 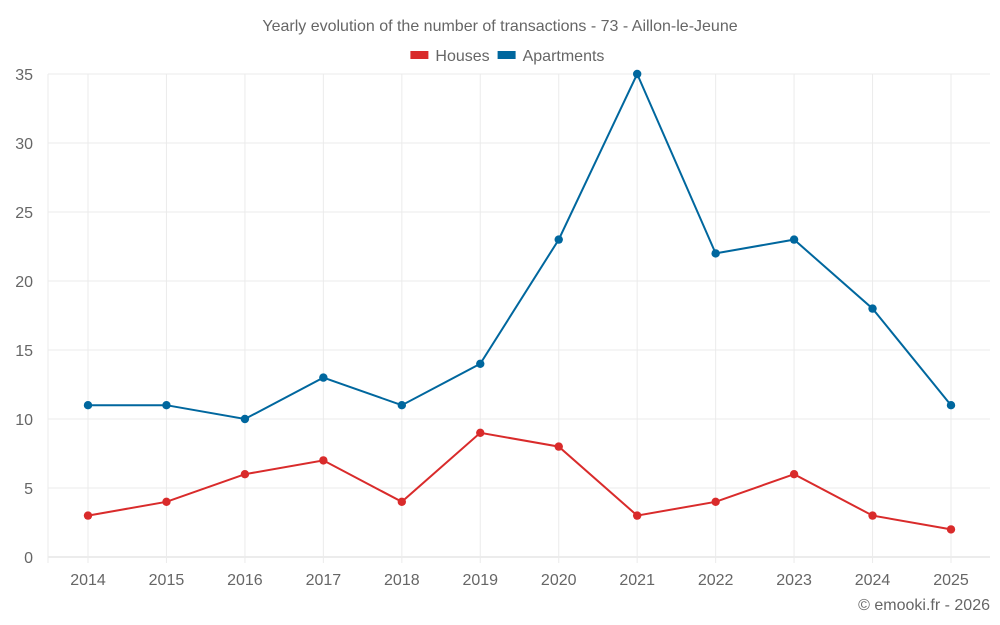 What do you see at coordinates (167, 580) in the screenshot?
I see `x-tick-label: 2015` at bounding box center [167, 580].